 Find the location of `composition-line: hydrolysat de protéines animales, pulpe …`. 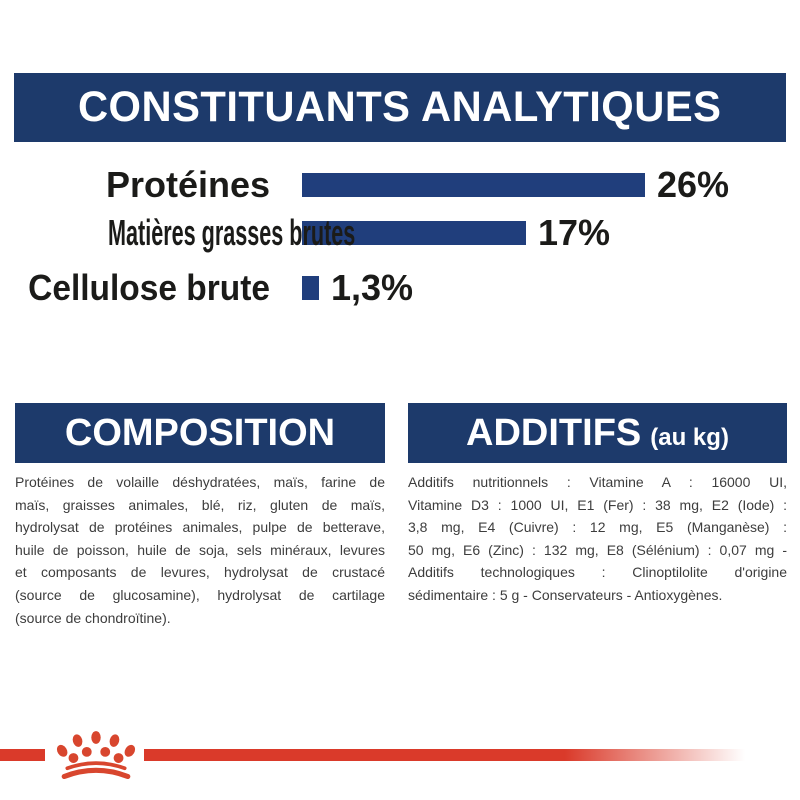

composition-line: hydrolysat de protéines animales, pulpe … is located at coordinates (200, 527).